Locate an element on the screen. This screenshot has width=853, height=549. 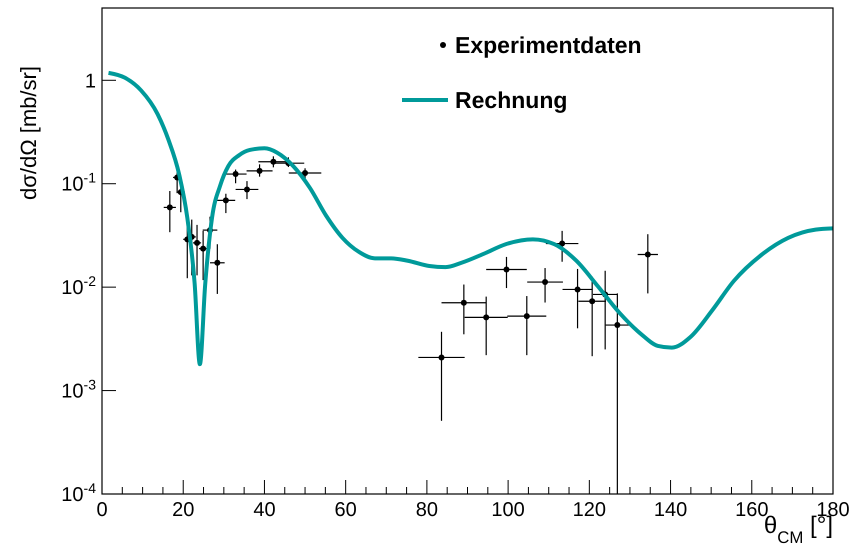
y-tick-label: 10$^{-2}$ is located at coordinates (78, 286).